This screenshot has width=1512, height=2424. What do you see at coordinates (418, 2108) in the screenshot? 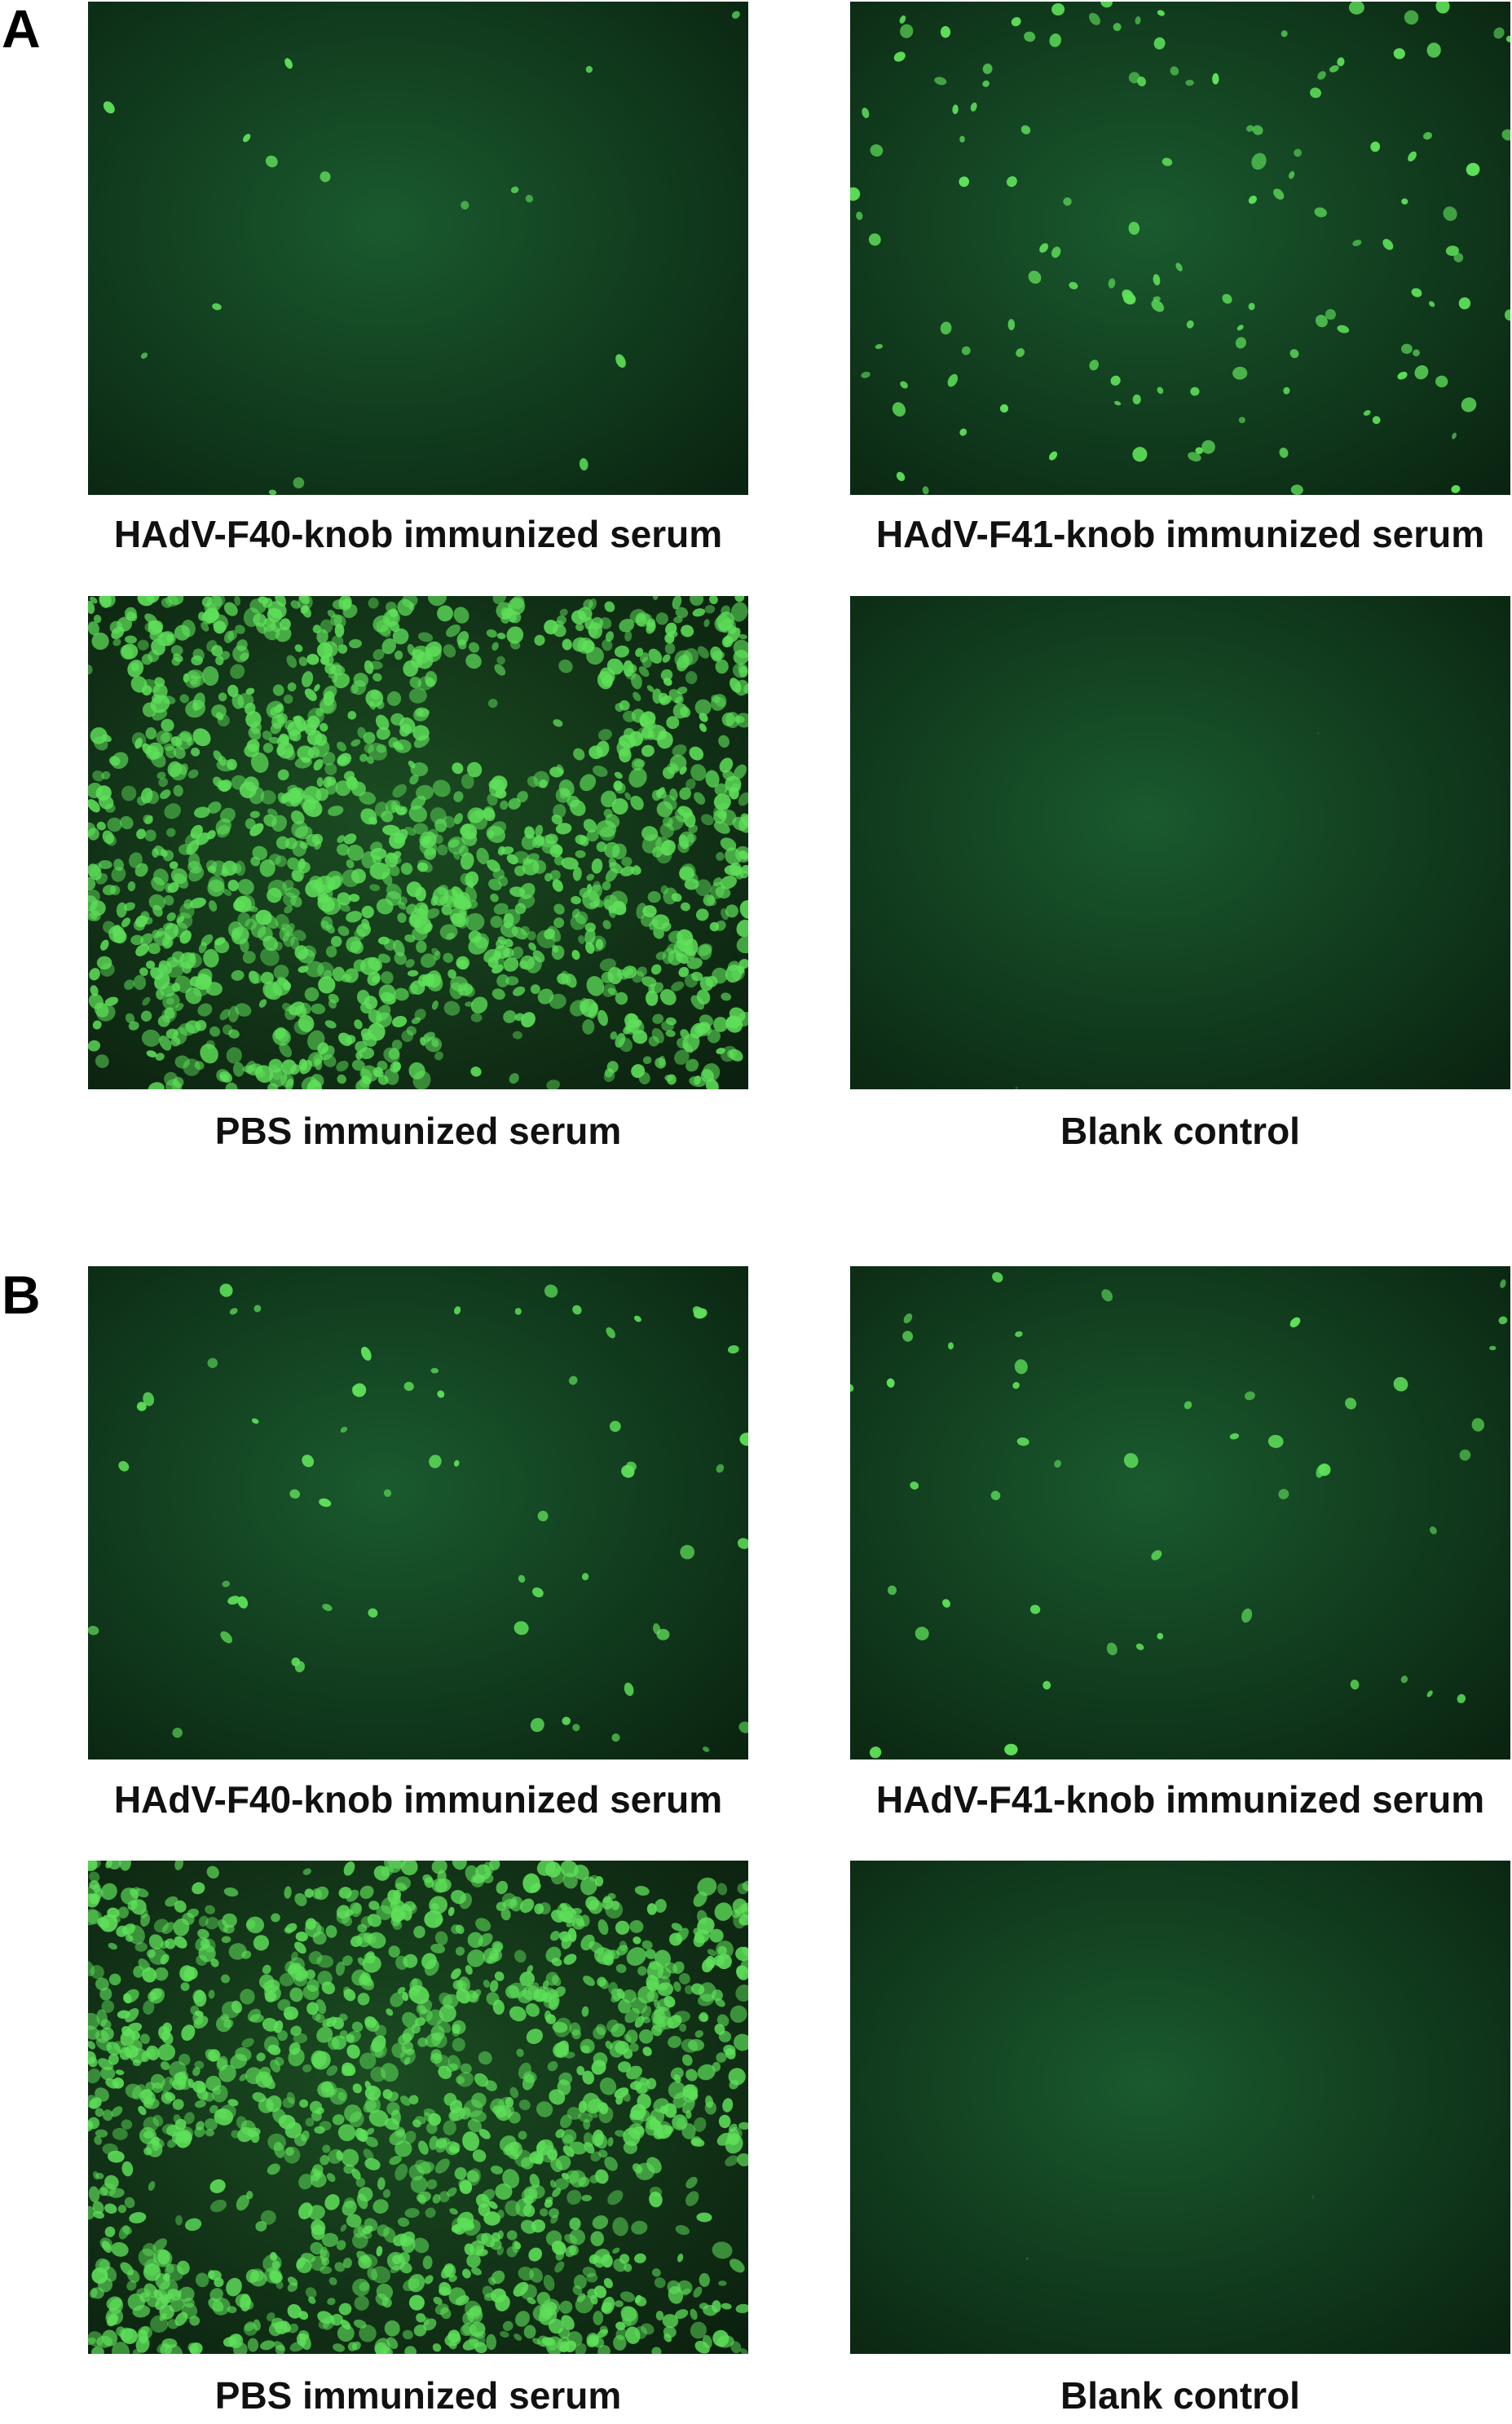
I see `micrograph-b-pbs` at bounding box center [418, 2108].